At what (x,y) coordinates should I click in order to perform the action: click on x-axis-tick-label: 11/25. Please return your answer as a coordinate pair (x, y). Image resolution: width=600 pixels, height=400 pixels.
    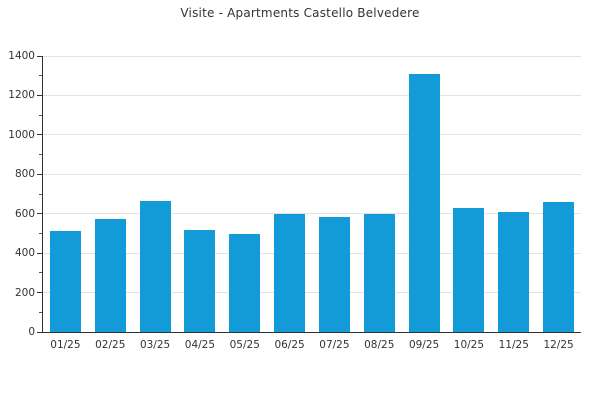
    Looking at the image, I should click on (513, 345).